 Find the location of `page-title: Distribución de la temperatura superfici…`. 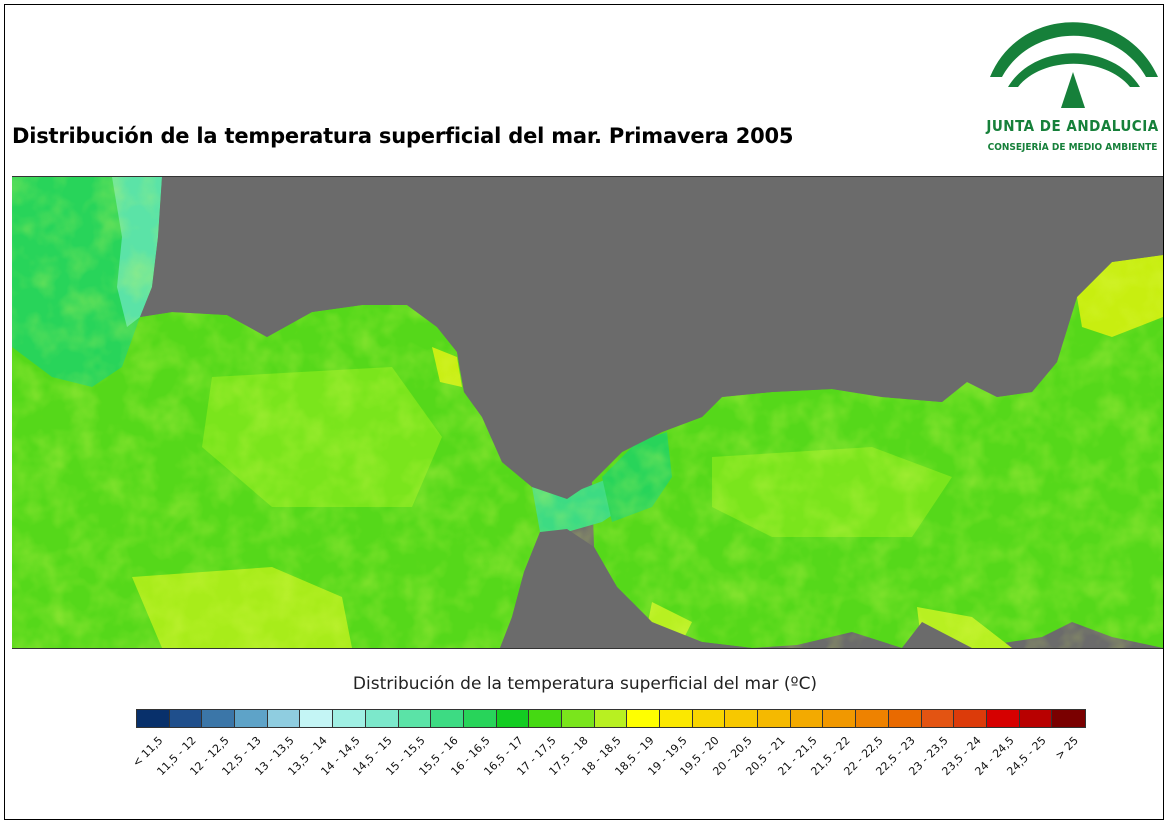

page-title: Distribución de la temperatura superfici… is located at coordinates (403, 136).